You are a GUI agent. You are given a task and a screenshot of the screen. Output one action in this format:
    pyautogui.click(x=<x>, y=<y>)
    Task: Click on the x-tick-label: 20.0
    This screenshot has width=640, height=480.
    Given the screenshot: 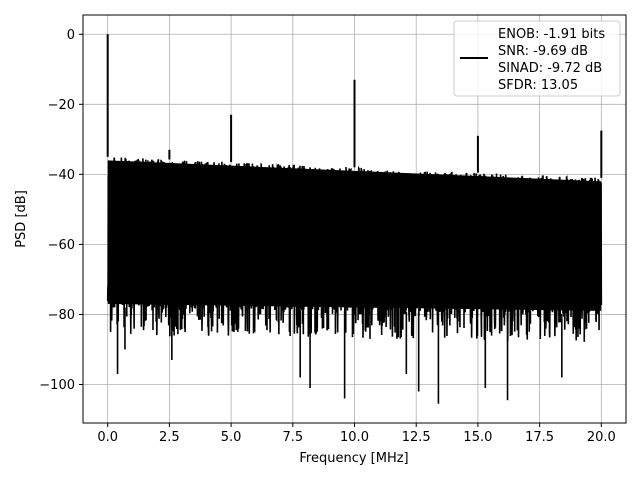 What is the action you would take?
    pyautogui.click(x=601, y=437)
    